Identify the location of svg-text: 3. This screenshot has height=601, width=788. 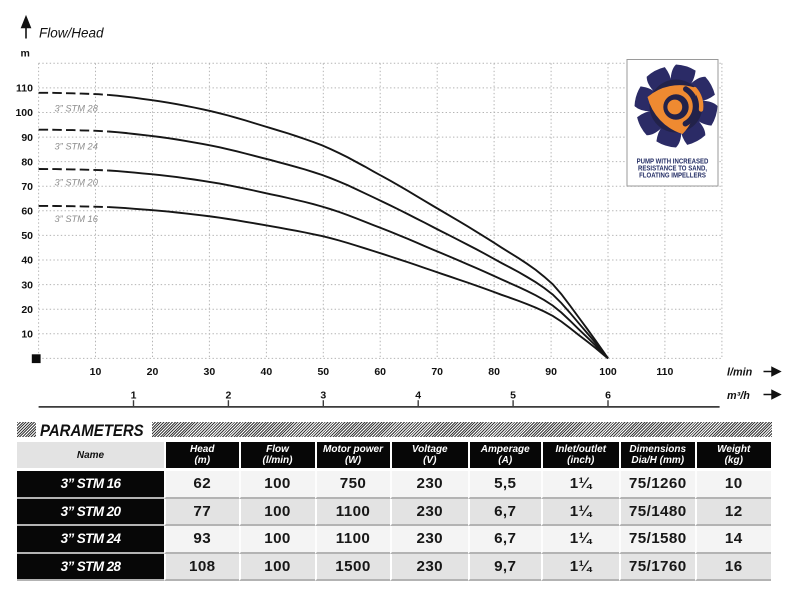
(323, 396).